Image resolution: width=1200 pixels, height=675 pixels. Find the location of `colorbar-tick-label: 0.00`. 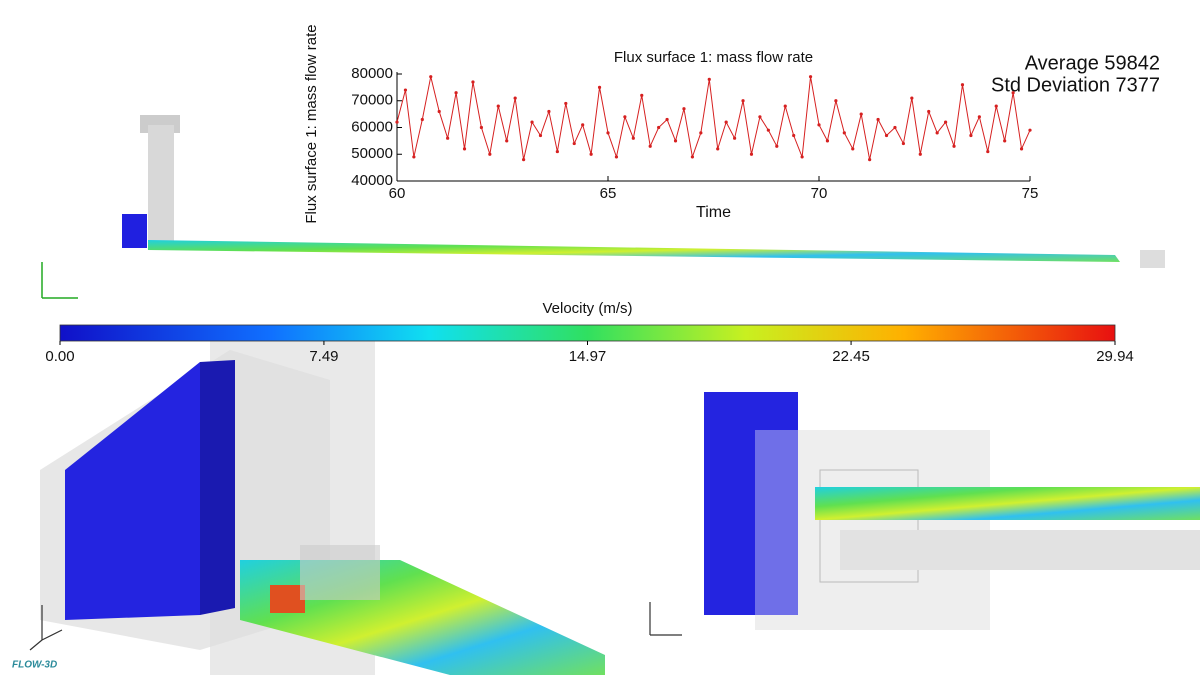

colorbar-tick-label: 0.00 is located at coordinates (59, 356).